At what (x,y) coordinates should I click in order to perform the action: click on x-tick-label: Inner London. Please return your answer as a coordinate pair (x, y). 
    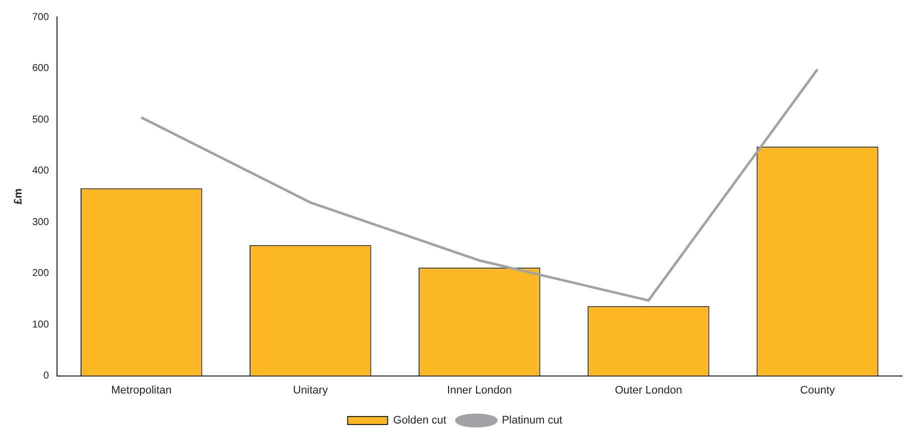
    Looking at the image, I should click on (479, 390).